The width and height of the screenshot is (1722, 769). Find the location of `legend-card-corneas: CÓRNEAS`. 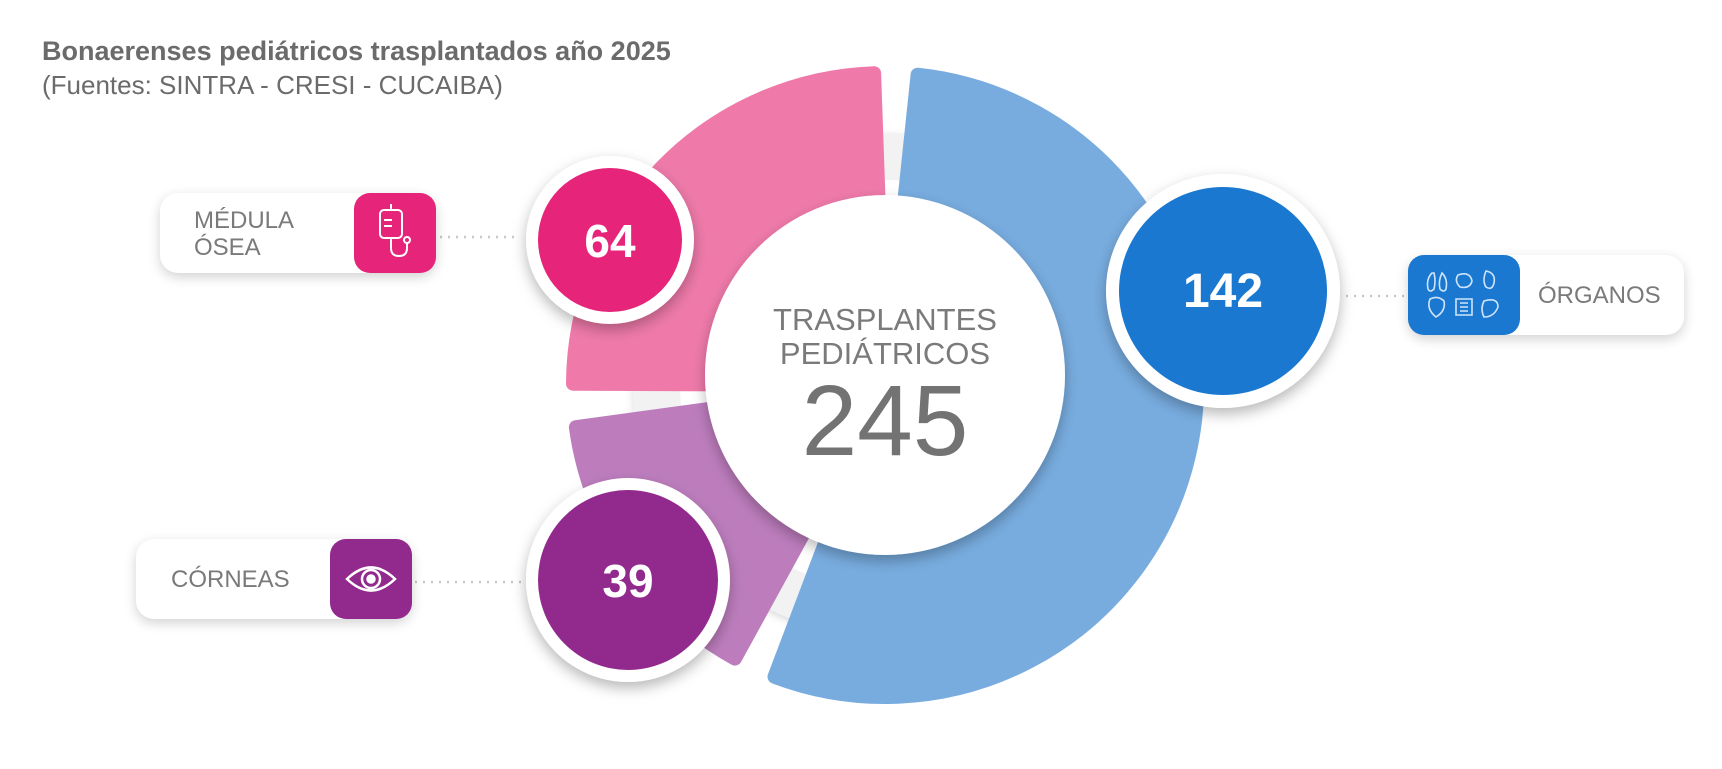

legend-card-corneas: CÓRNEAS is located at coordinates (274, 579).